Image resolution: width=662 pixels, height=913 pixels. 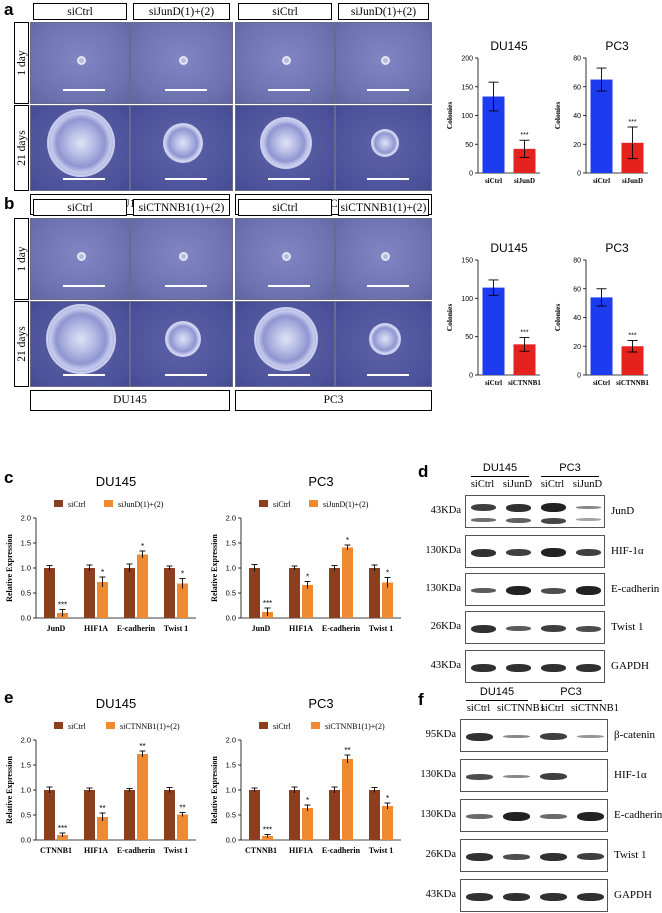 I want to click on bar-siCtrl-JunD, so click(x=254, y=593).